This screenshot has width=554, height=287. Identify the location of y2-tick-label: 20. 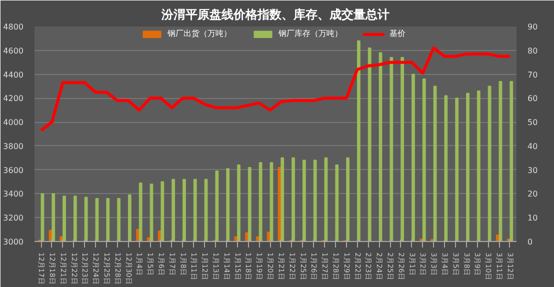
(533, 194).